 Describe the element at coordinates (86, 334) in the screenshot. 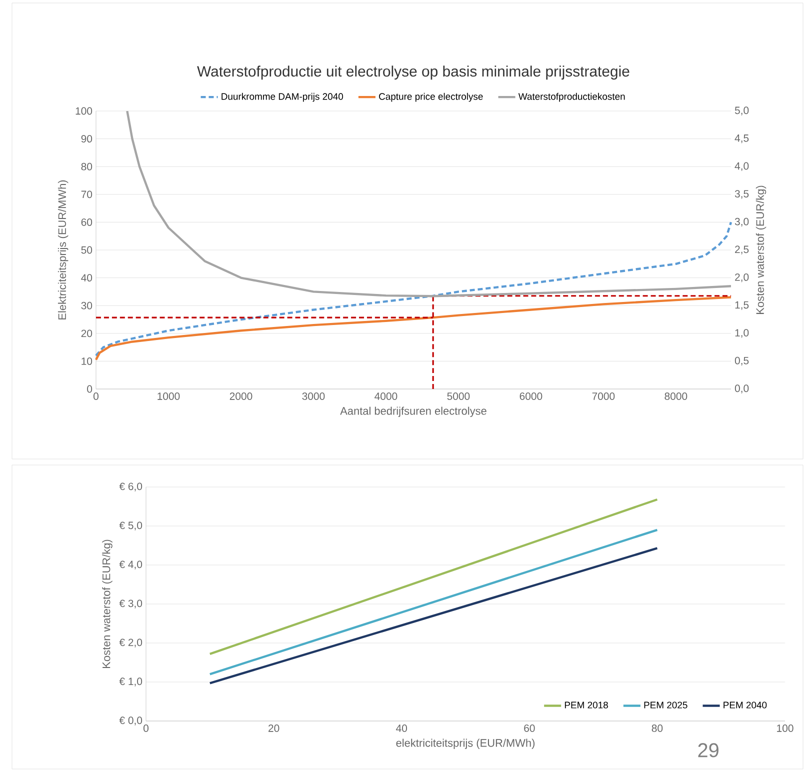

I see `y-tick-label: 20` at that location.